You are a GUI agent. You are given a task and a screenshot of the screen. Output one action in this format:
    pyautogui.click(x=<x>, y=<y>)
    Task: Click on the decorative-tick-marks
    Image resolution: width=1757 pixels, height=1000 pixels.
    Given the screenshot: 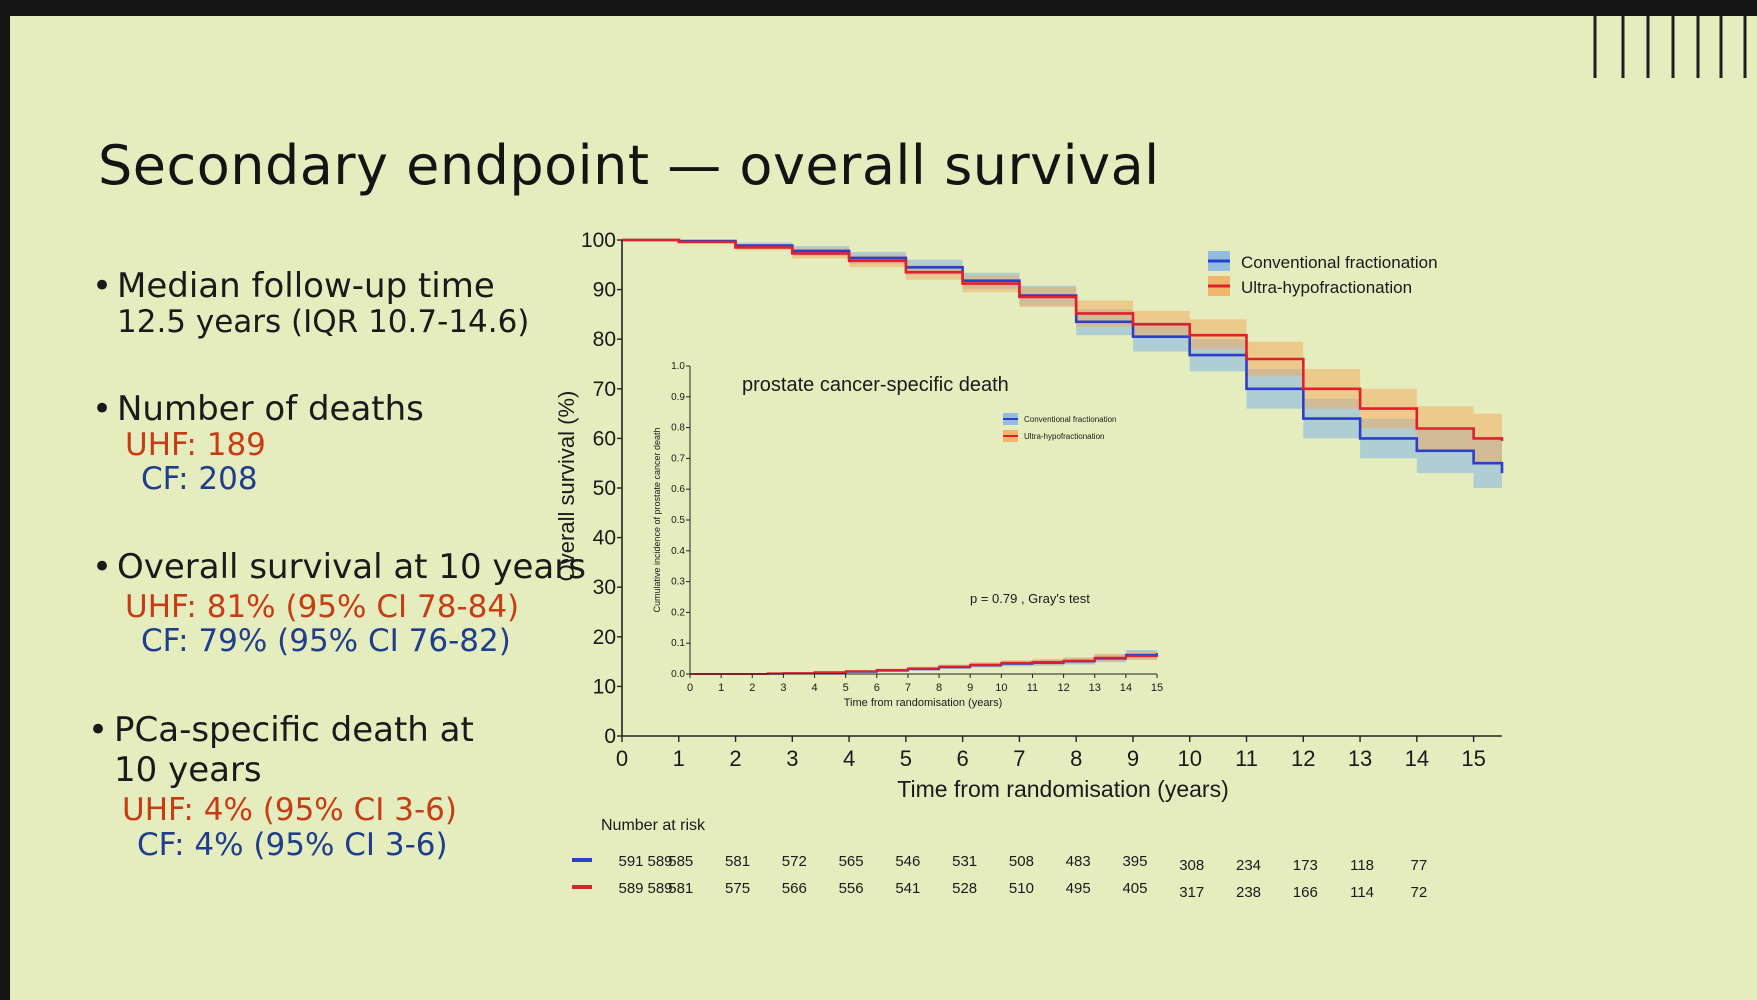 What is the action you would take?
    pyautogui.click(x=1670, y=47)
    